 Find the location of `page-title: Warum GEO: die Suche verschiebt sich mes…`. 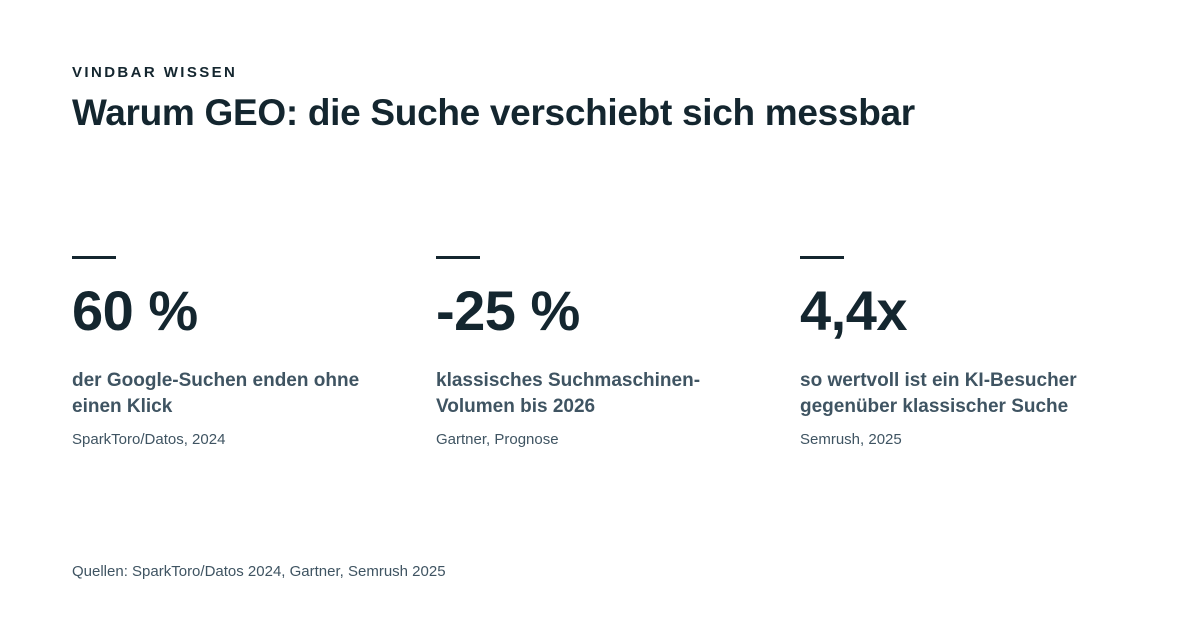

page-title: Warum GEO: die Suche verschiebt sich mes… is located at coordinates (493, 112).